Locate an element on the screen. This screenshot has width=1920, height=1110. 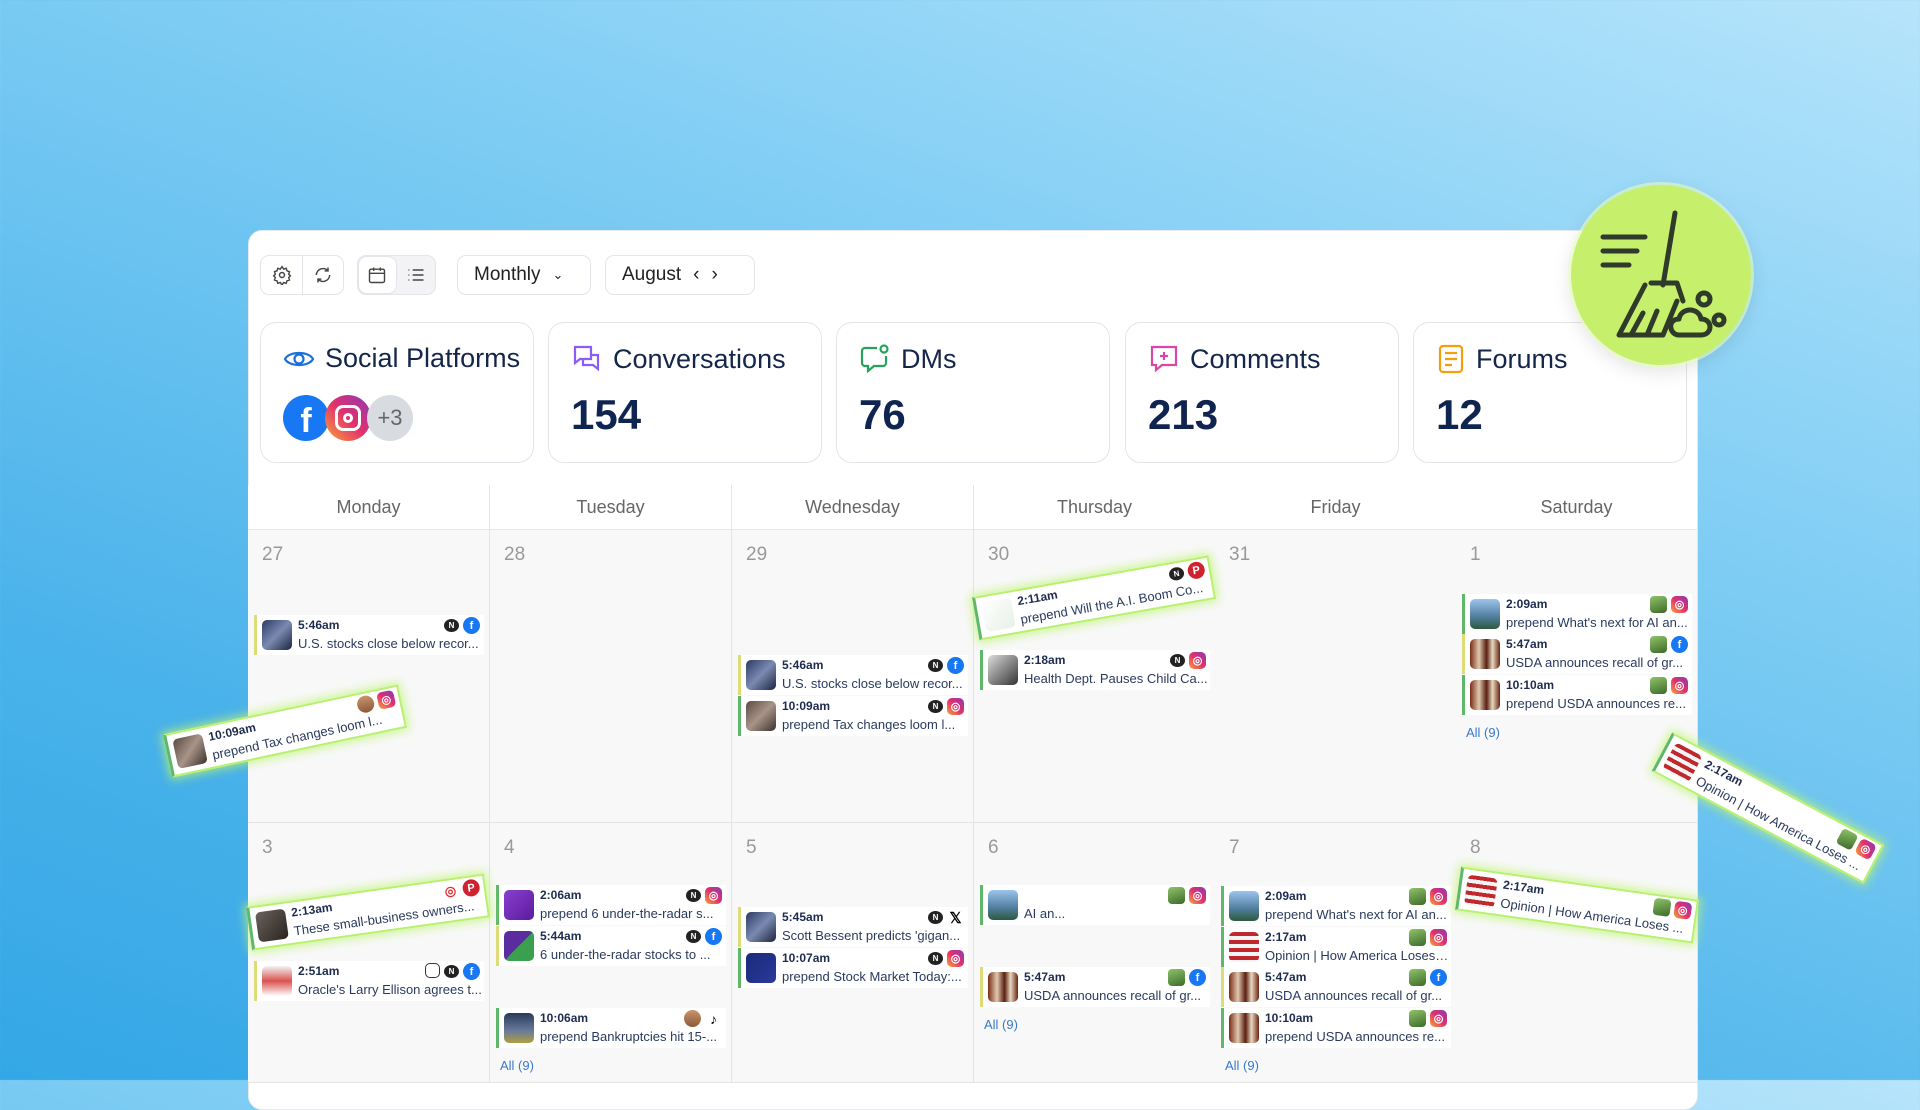
day-number: 8 is located at coordinates (1475, 847).